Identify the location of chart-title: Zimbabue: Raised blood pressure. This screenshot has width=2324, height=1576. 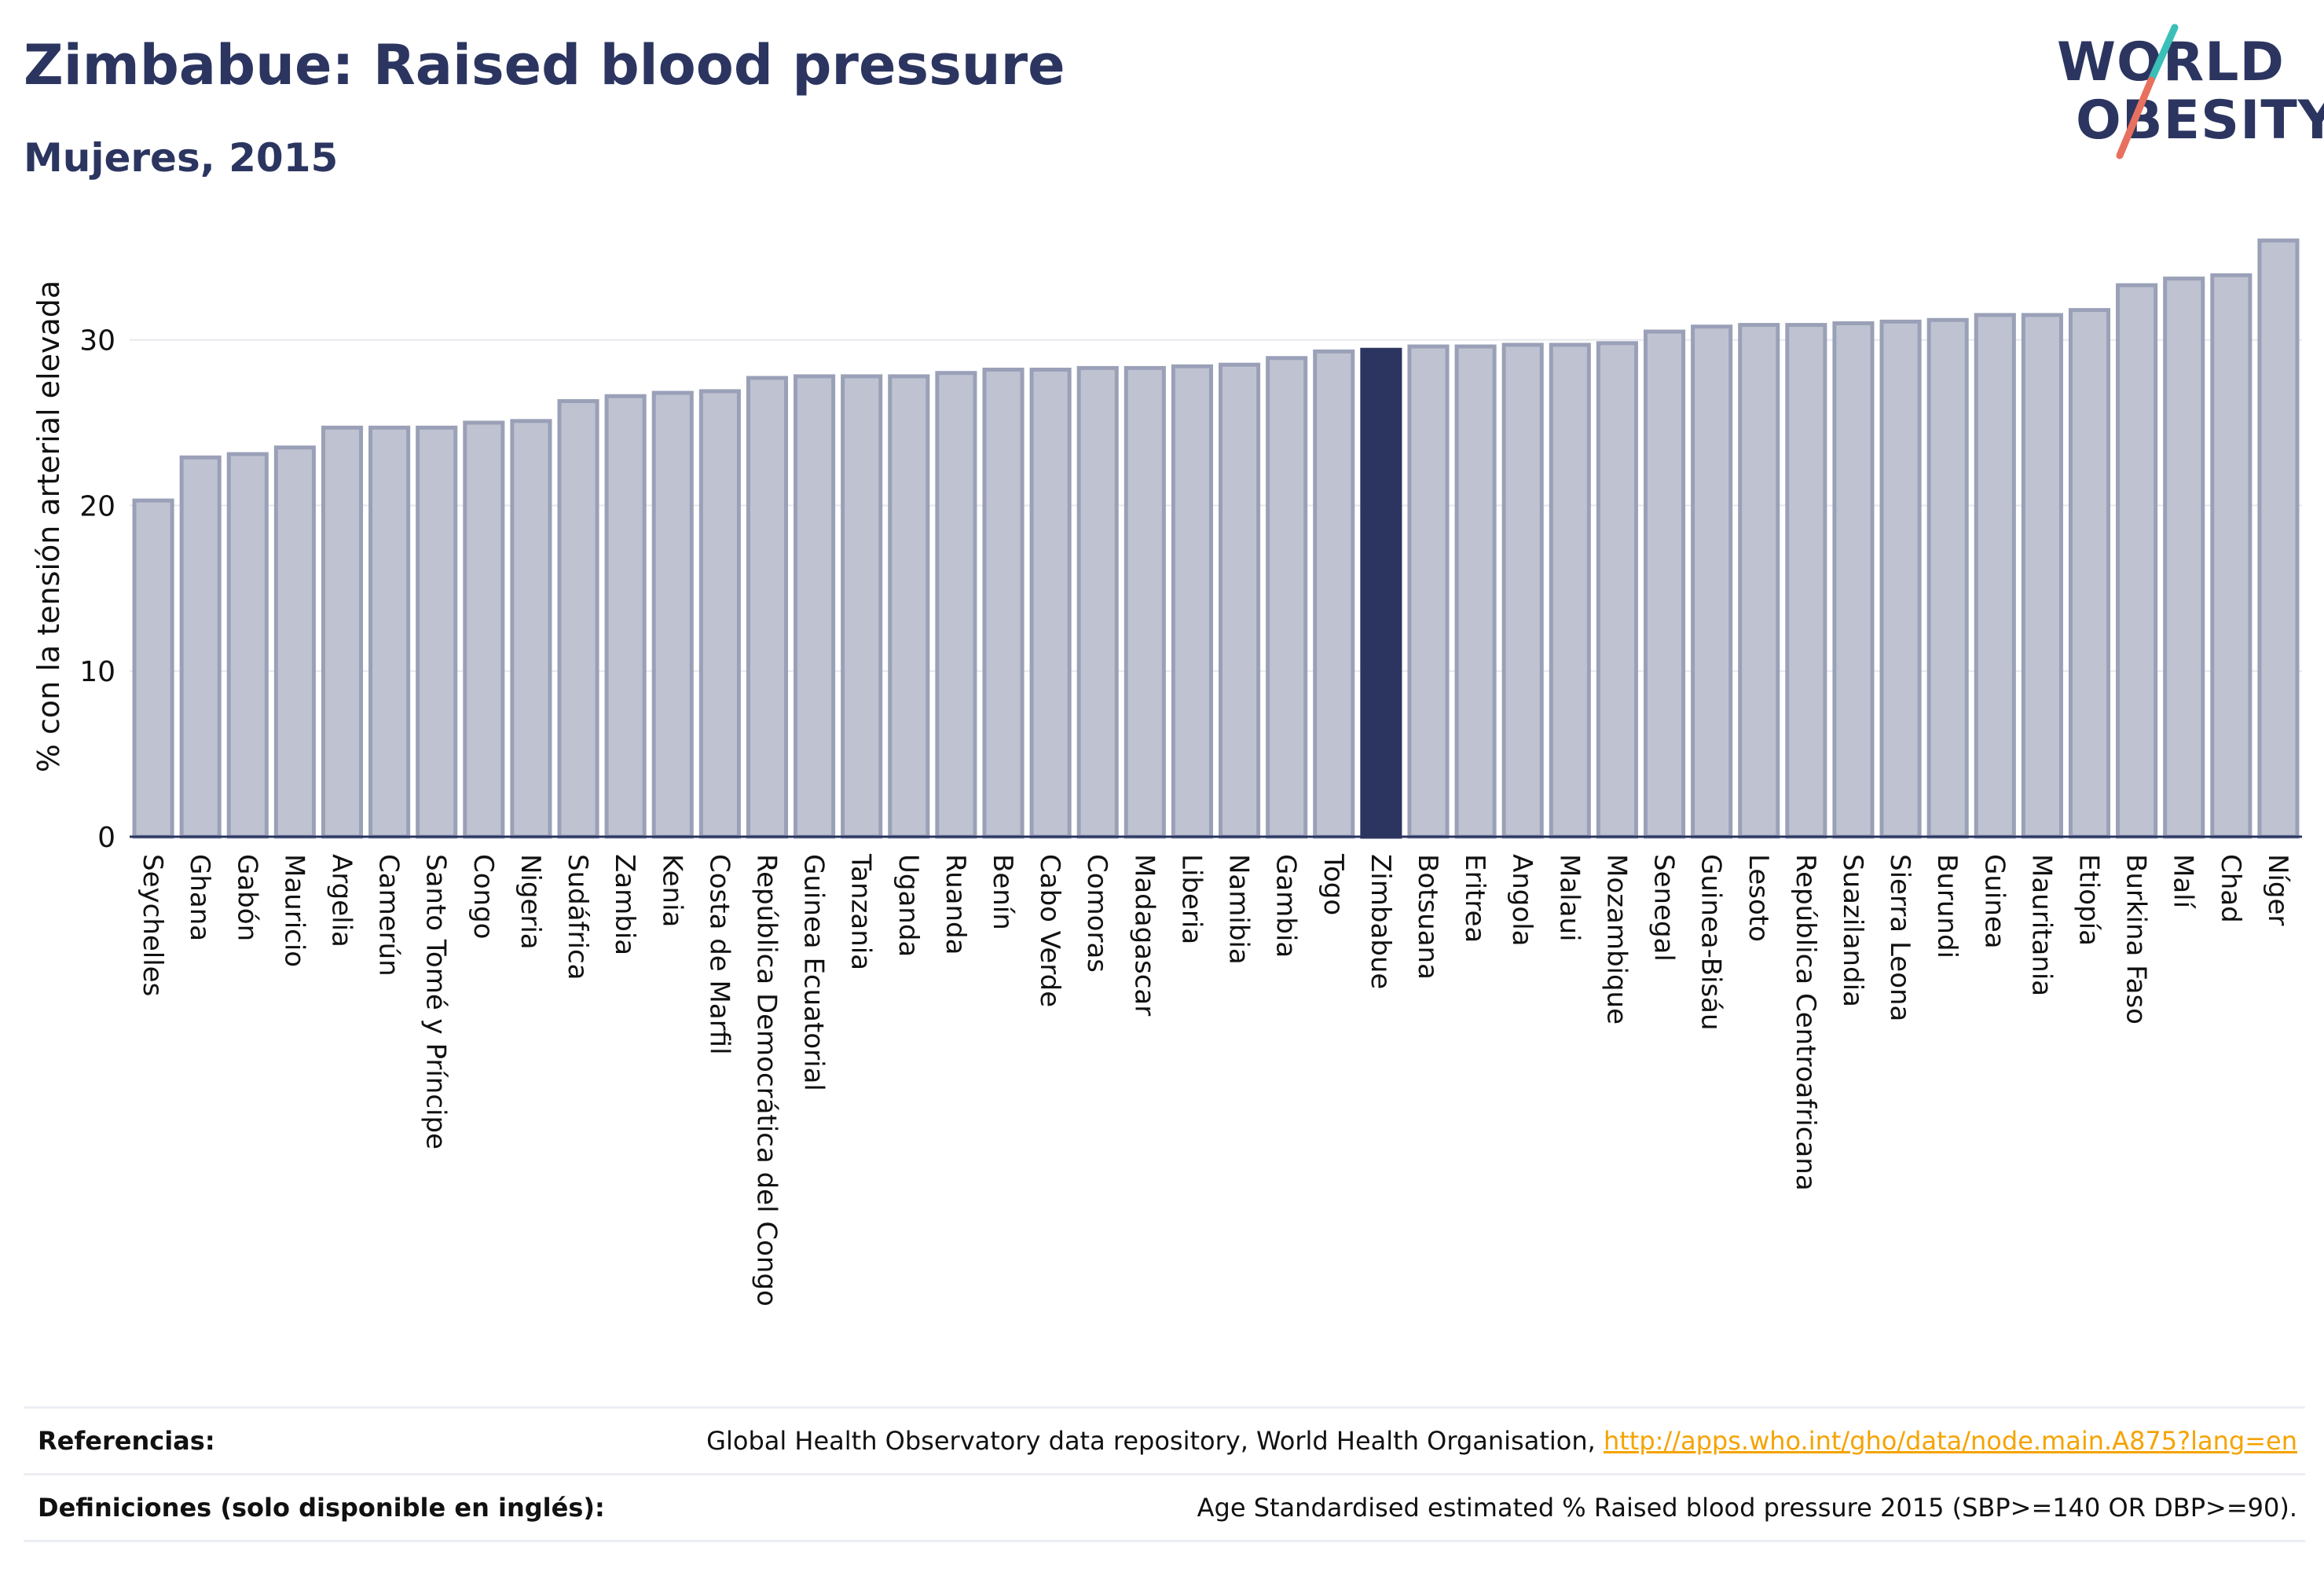
(544, 65).